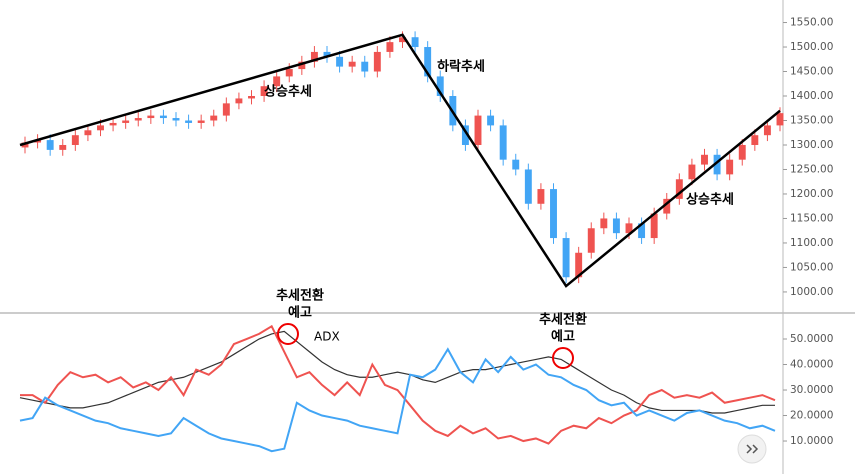 Image resolution: width=855 pixels, height=474 pixels. I want to click on y-tick-label: 1450.00, so click(811, 72).